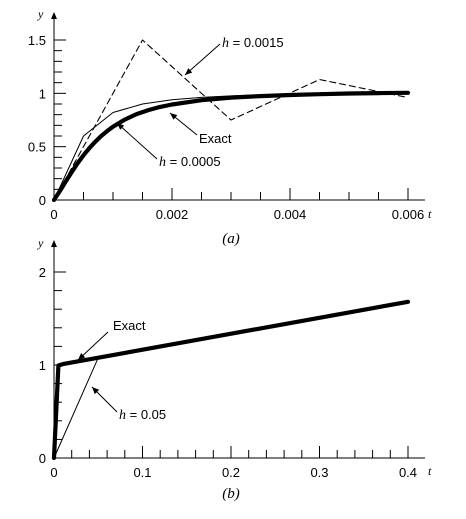  Describe the element at coordinates (290, 214) in the screenshot. I see `x-tick-label: 0.004` at that location.